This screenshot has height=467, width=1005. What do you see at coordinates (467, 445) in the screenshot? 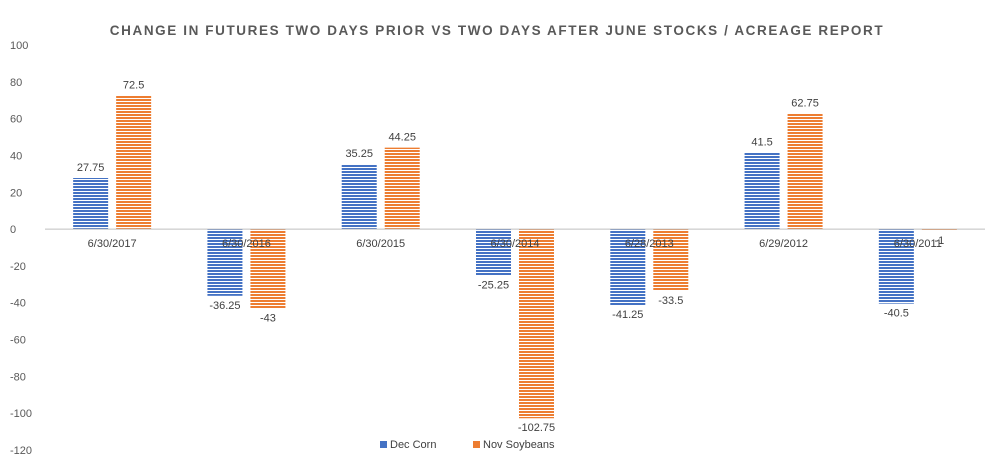
I see `legend: Dec Corn Nov Soybeans` at bounding box center [467, 445].